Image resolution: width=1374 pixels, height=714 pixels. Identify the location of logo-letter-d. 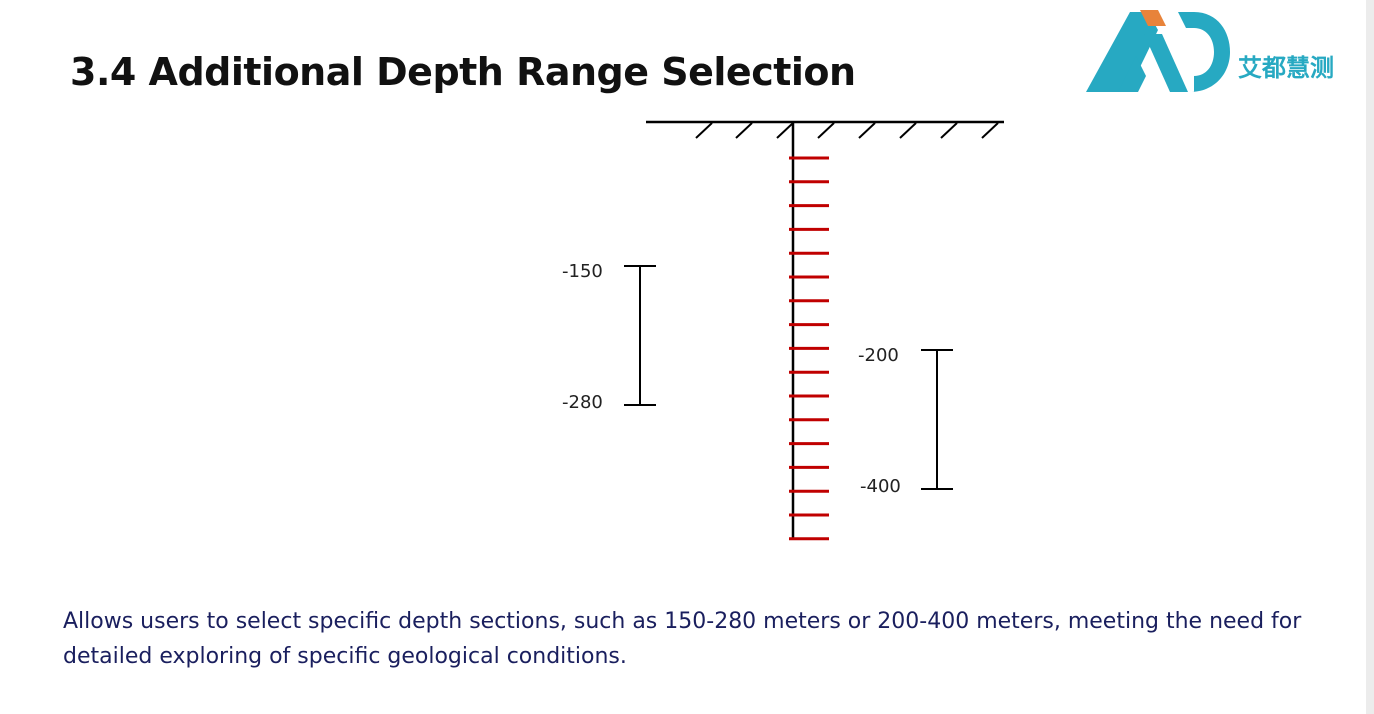
(1204, 52).